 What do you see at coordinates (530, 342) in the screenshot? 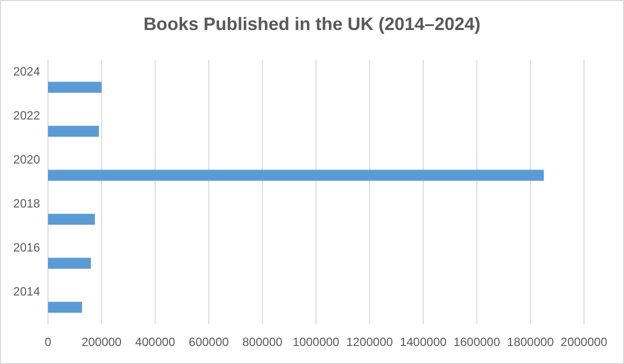
I see `x-tick-label: 1800000` at bounding box center [530, 342].